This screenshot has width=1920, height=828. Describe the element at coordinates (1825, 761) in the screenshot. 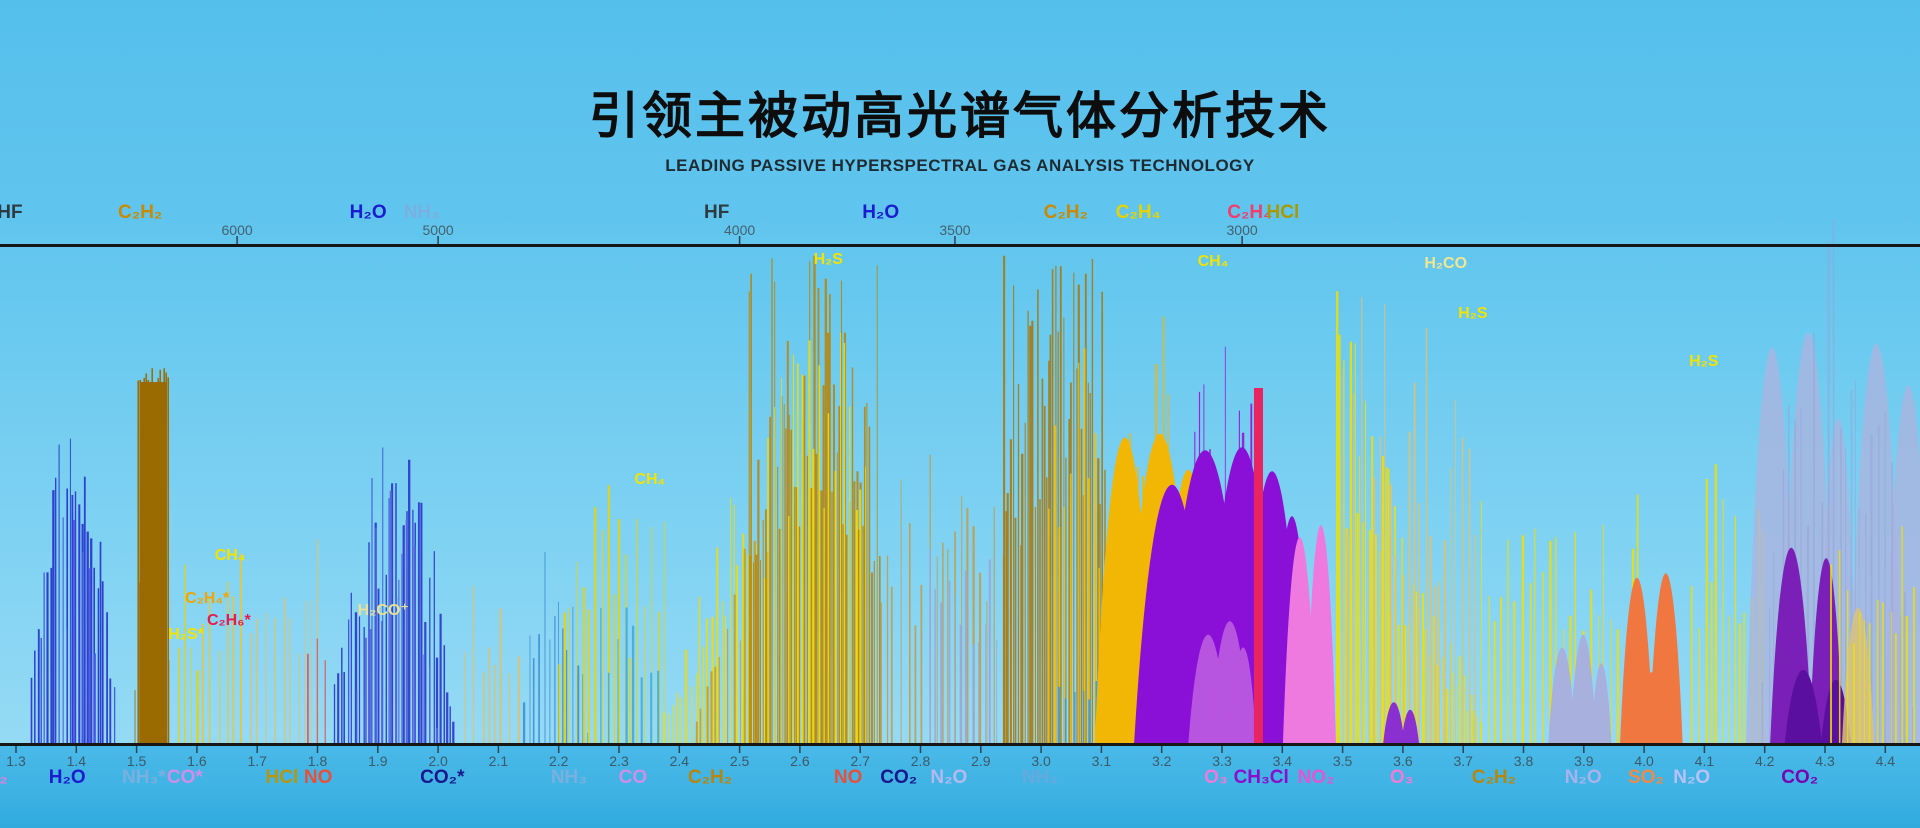

I see `bottom-axis-tick-label: 4.3` at that location.